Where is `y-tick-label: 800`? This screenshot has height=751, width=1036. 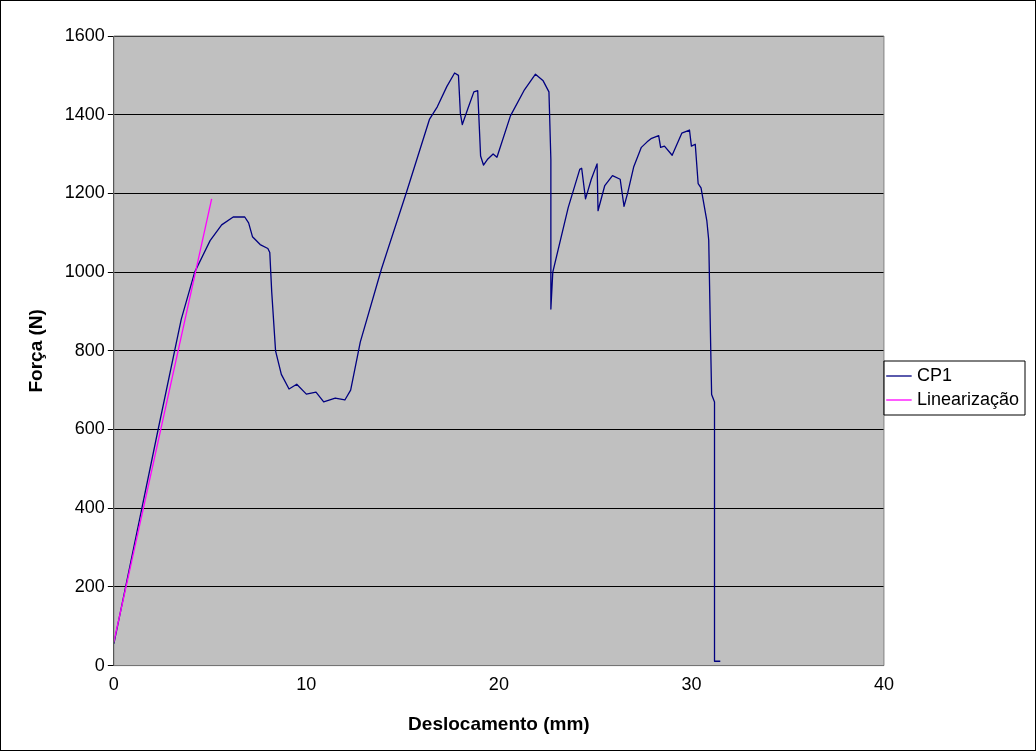
y-tick-label: 800 is located at coordinates (89, 349).